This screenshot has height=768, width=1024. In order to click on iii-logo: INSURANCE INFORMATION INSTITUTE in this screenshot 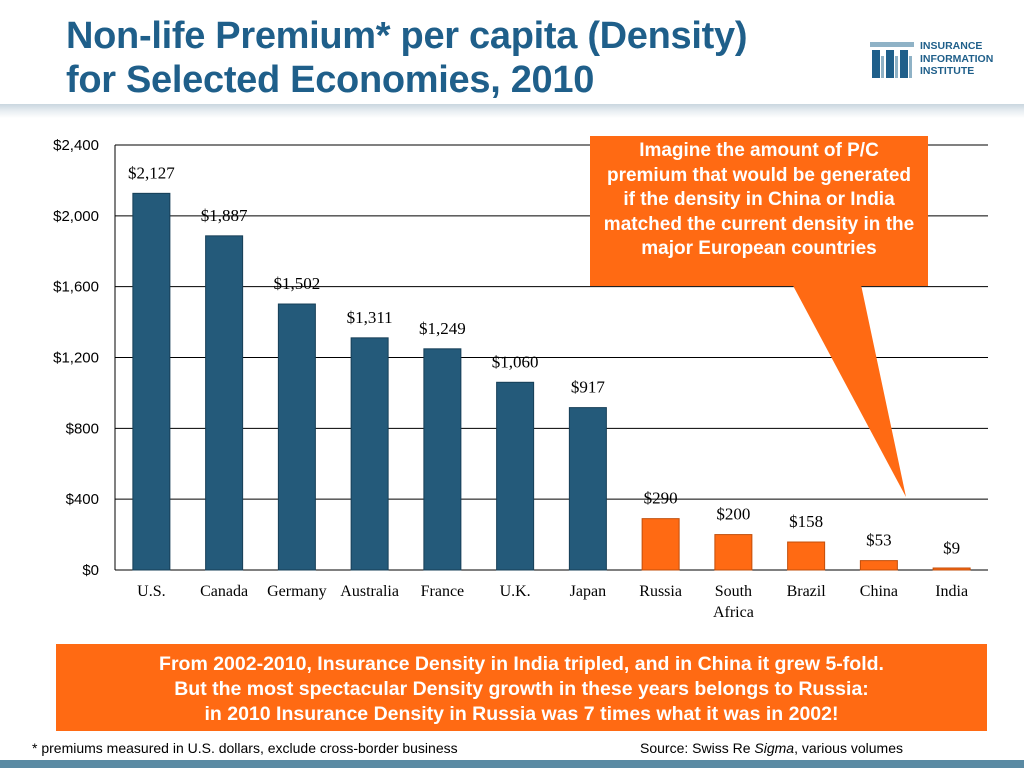, I will do `click(943, 60)`.